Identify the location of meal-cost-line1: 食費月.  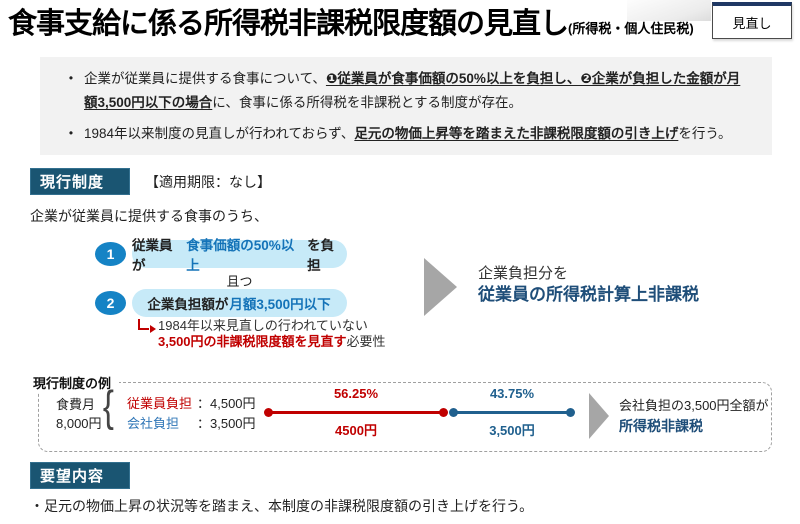
(76, 404).